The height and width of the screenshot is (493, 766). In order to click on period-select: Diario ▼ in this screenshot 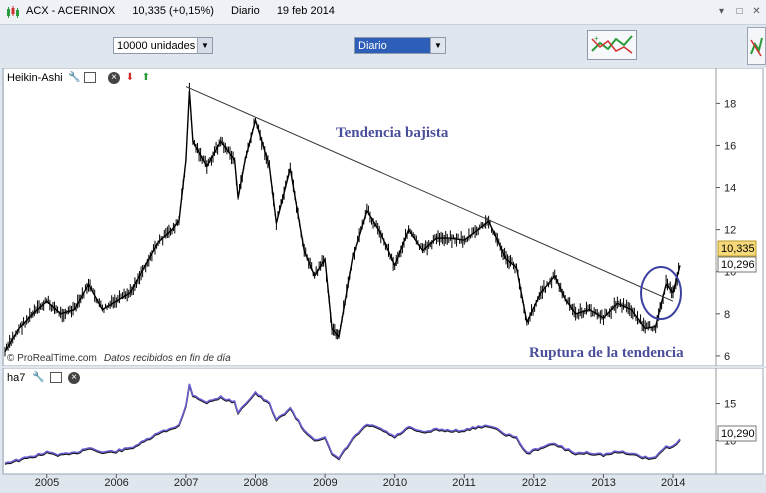, I will do `click(400, 45)`.